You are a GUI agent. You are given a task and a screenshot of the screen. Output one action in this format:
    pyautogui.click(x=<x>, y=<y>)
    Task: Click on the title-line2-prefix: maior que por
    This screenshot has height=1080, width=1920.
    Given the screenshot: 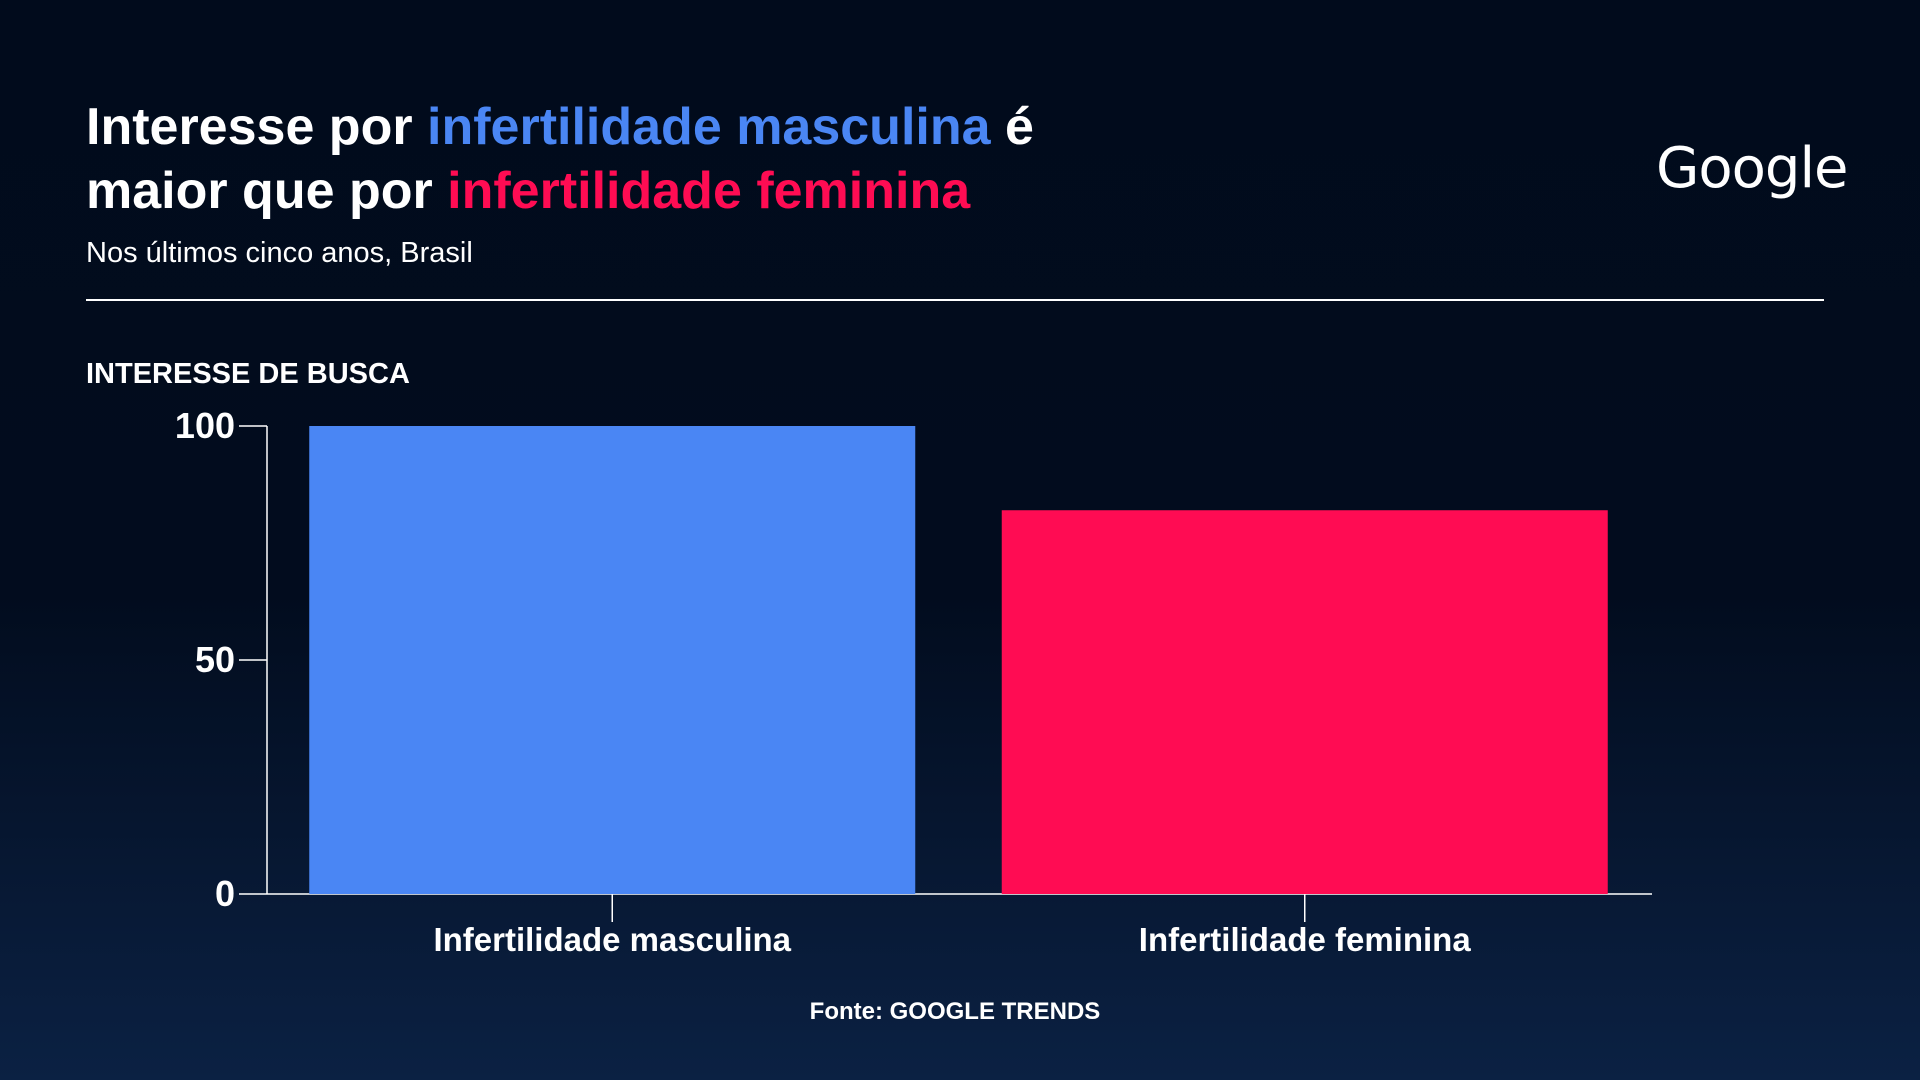 What is the action you would take?
    pyautogui.click(x=267, y=191)
    